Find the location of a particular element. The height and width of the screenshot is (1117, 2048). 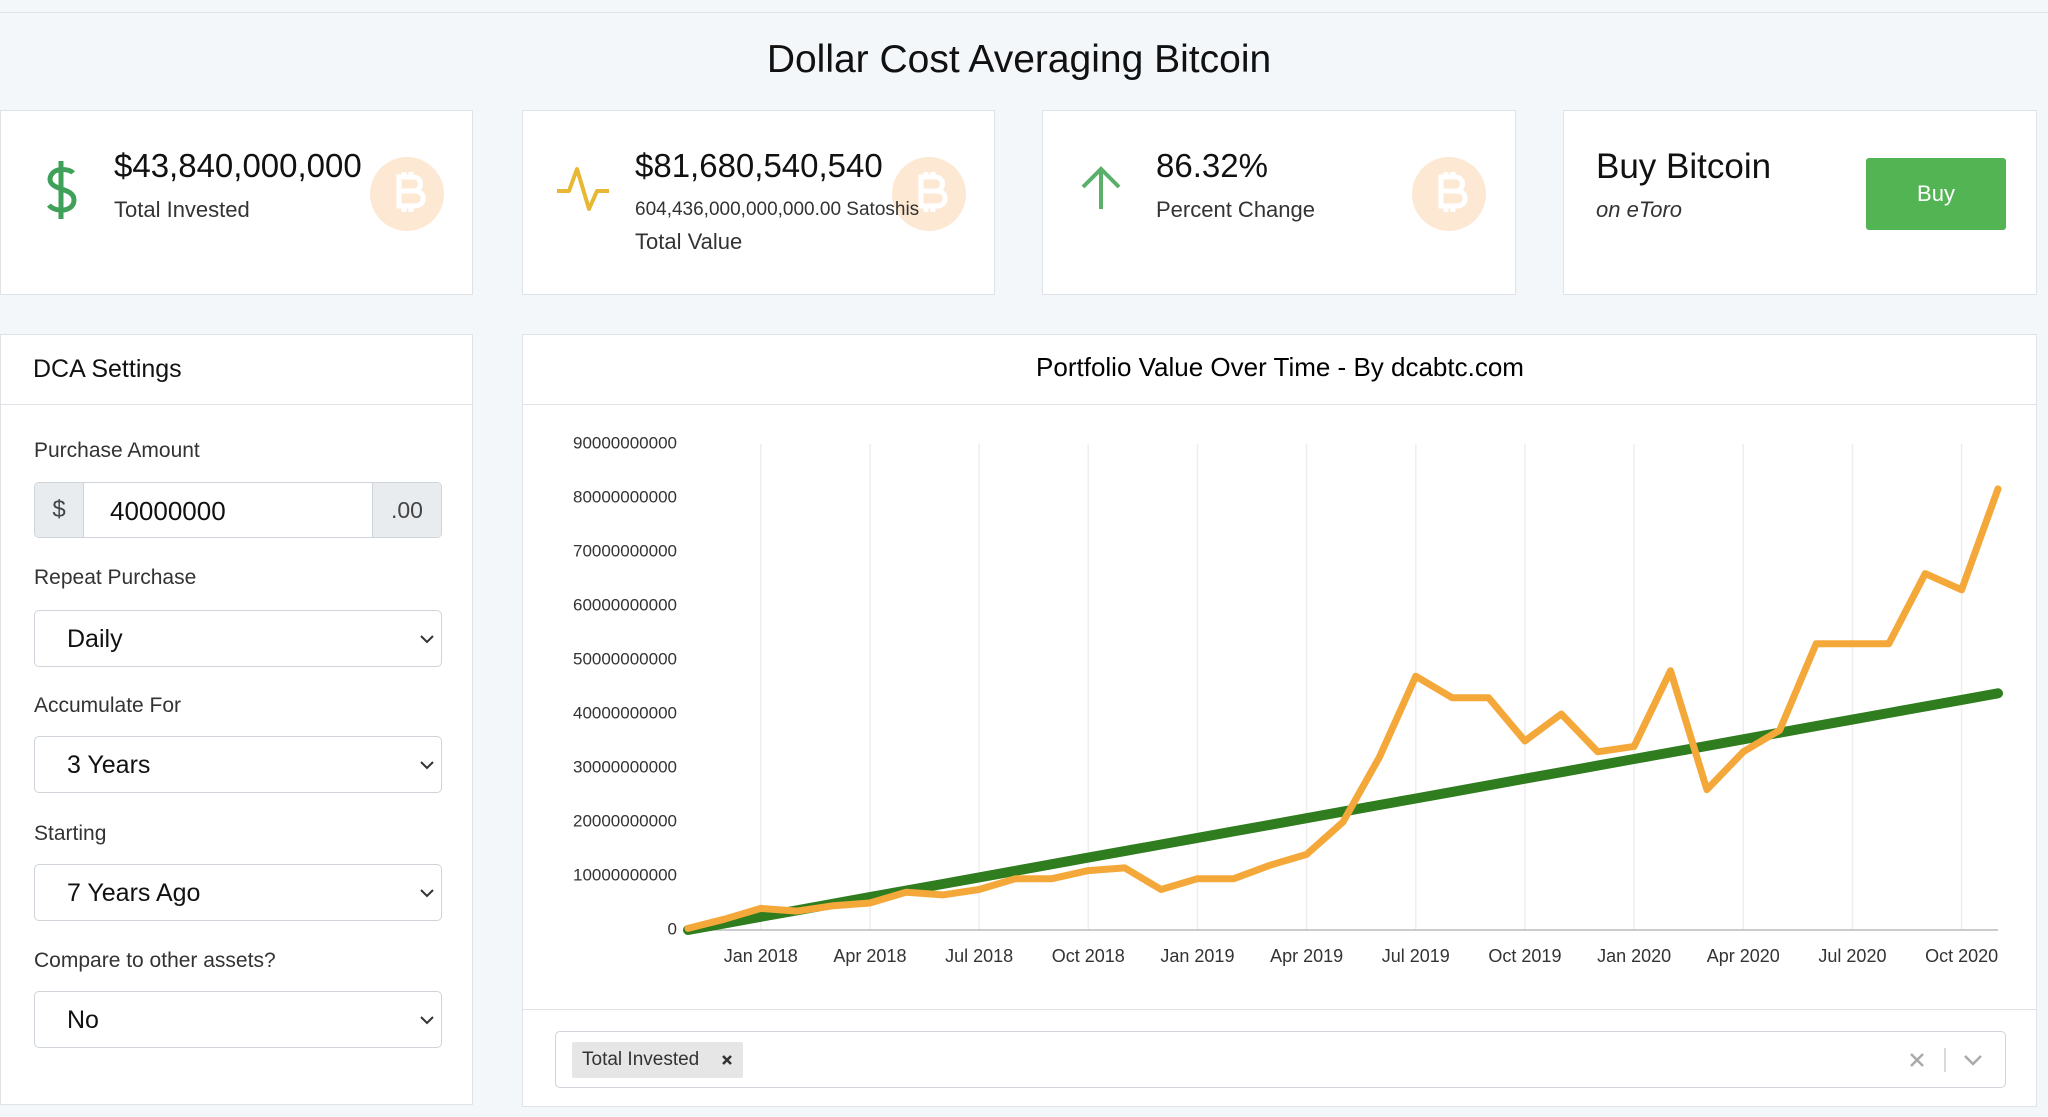

y-tick-label: 10000000000 is located at coordinates (625, 874).